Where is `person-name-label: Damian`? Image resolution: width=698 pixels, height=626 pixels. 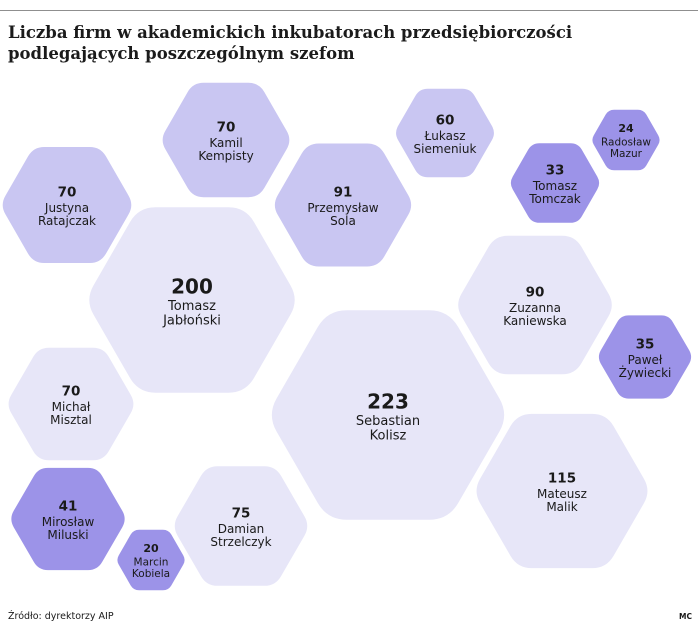 person-name-label: Damian is located at coordinates (241, 529).